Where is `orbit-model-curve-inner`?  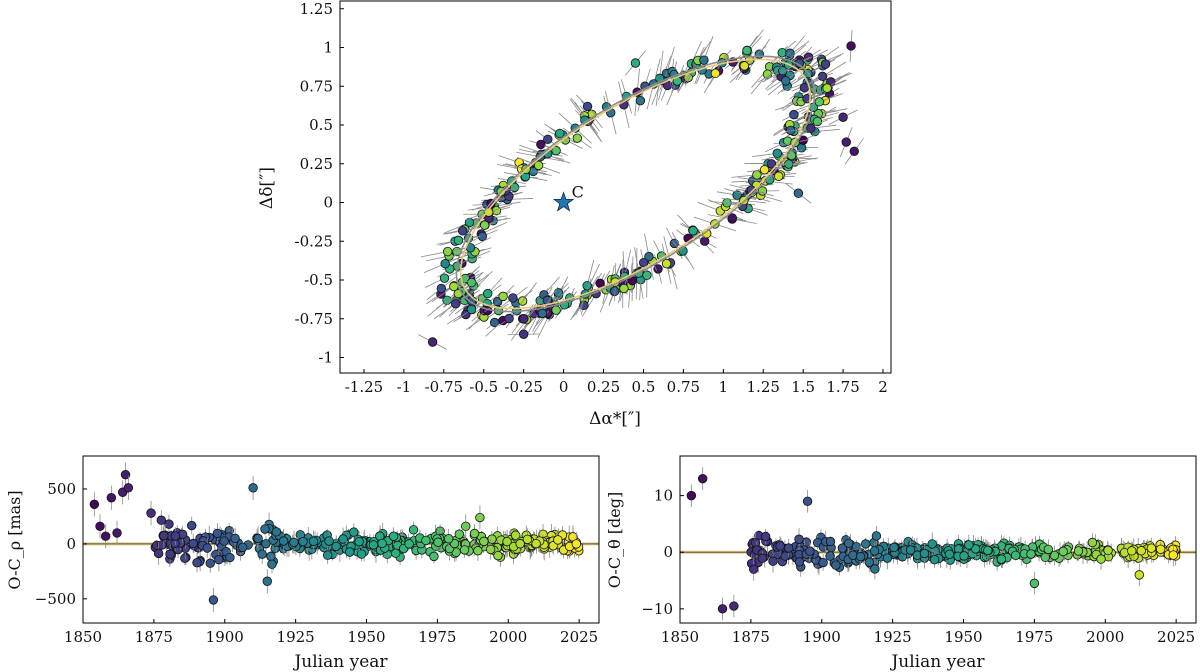 orbit-model-curve-inner is located at coordinates (635, 184).